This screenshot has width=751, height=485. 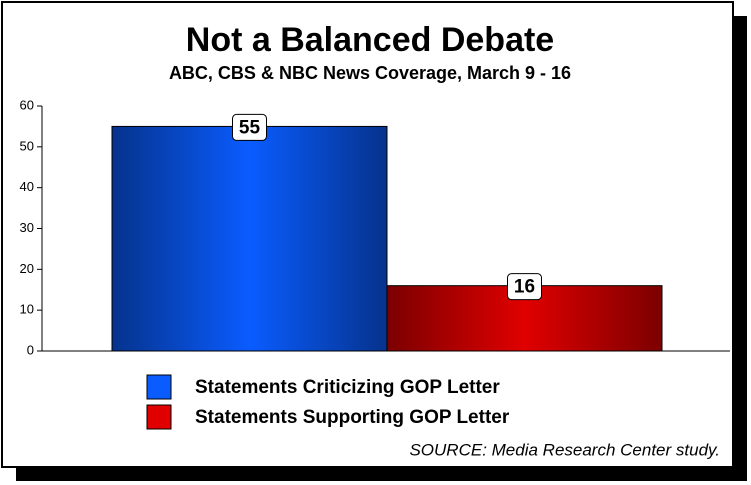 I want to click on value-label: 16, so click(x=524, y=287).